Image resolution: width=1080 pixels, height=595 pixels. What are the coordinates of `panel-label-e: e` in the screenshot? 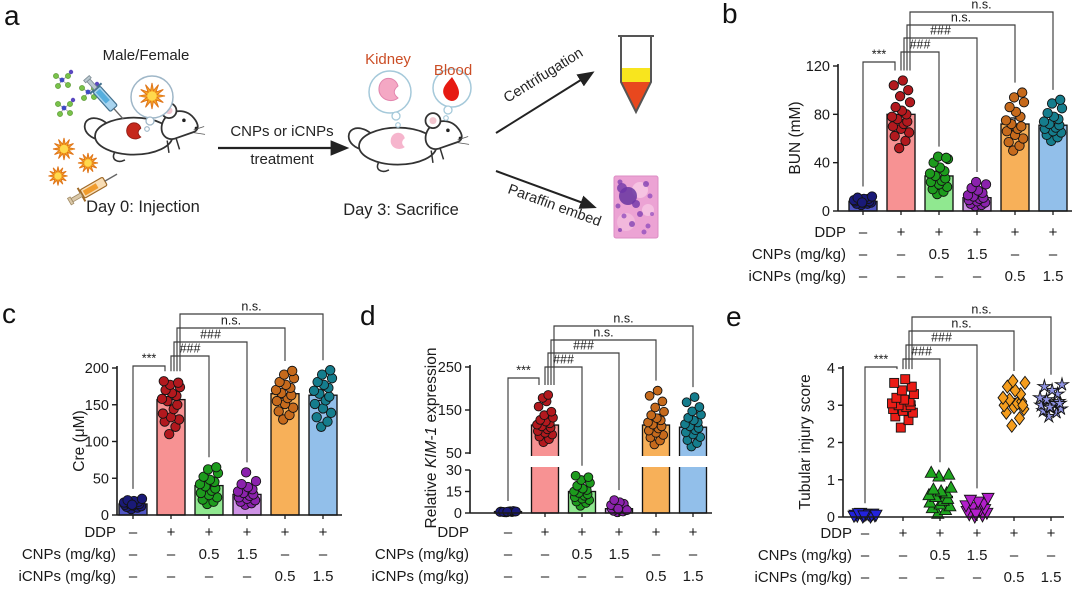 It's located at (734, 316).